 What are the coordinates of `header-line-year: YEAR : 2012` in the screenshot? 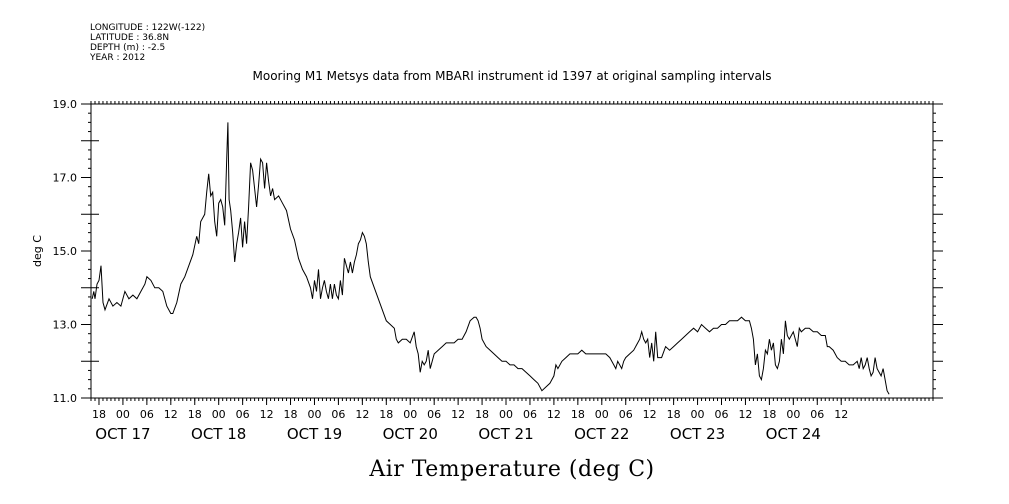 It's located at (117, 58).